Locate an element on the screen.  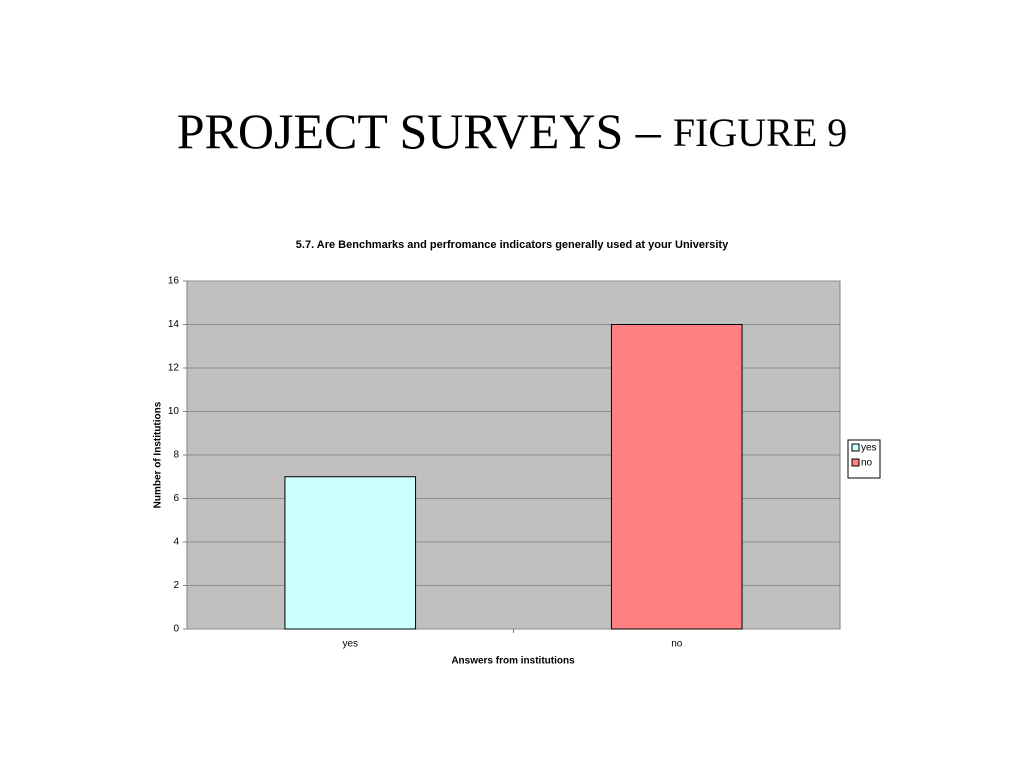
y-tick-label: 2 is located at coordinates (176, 585).